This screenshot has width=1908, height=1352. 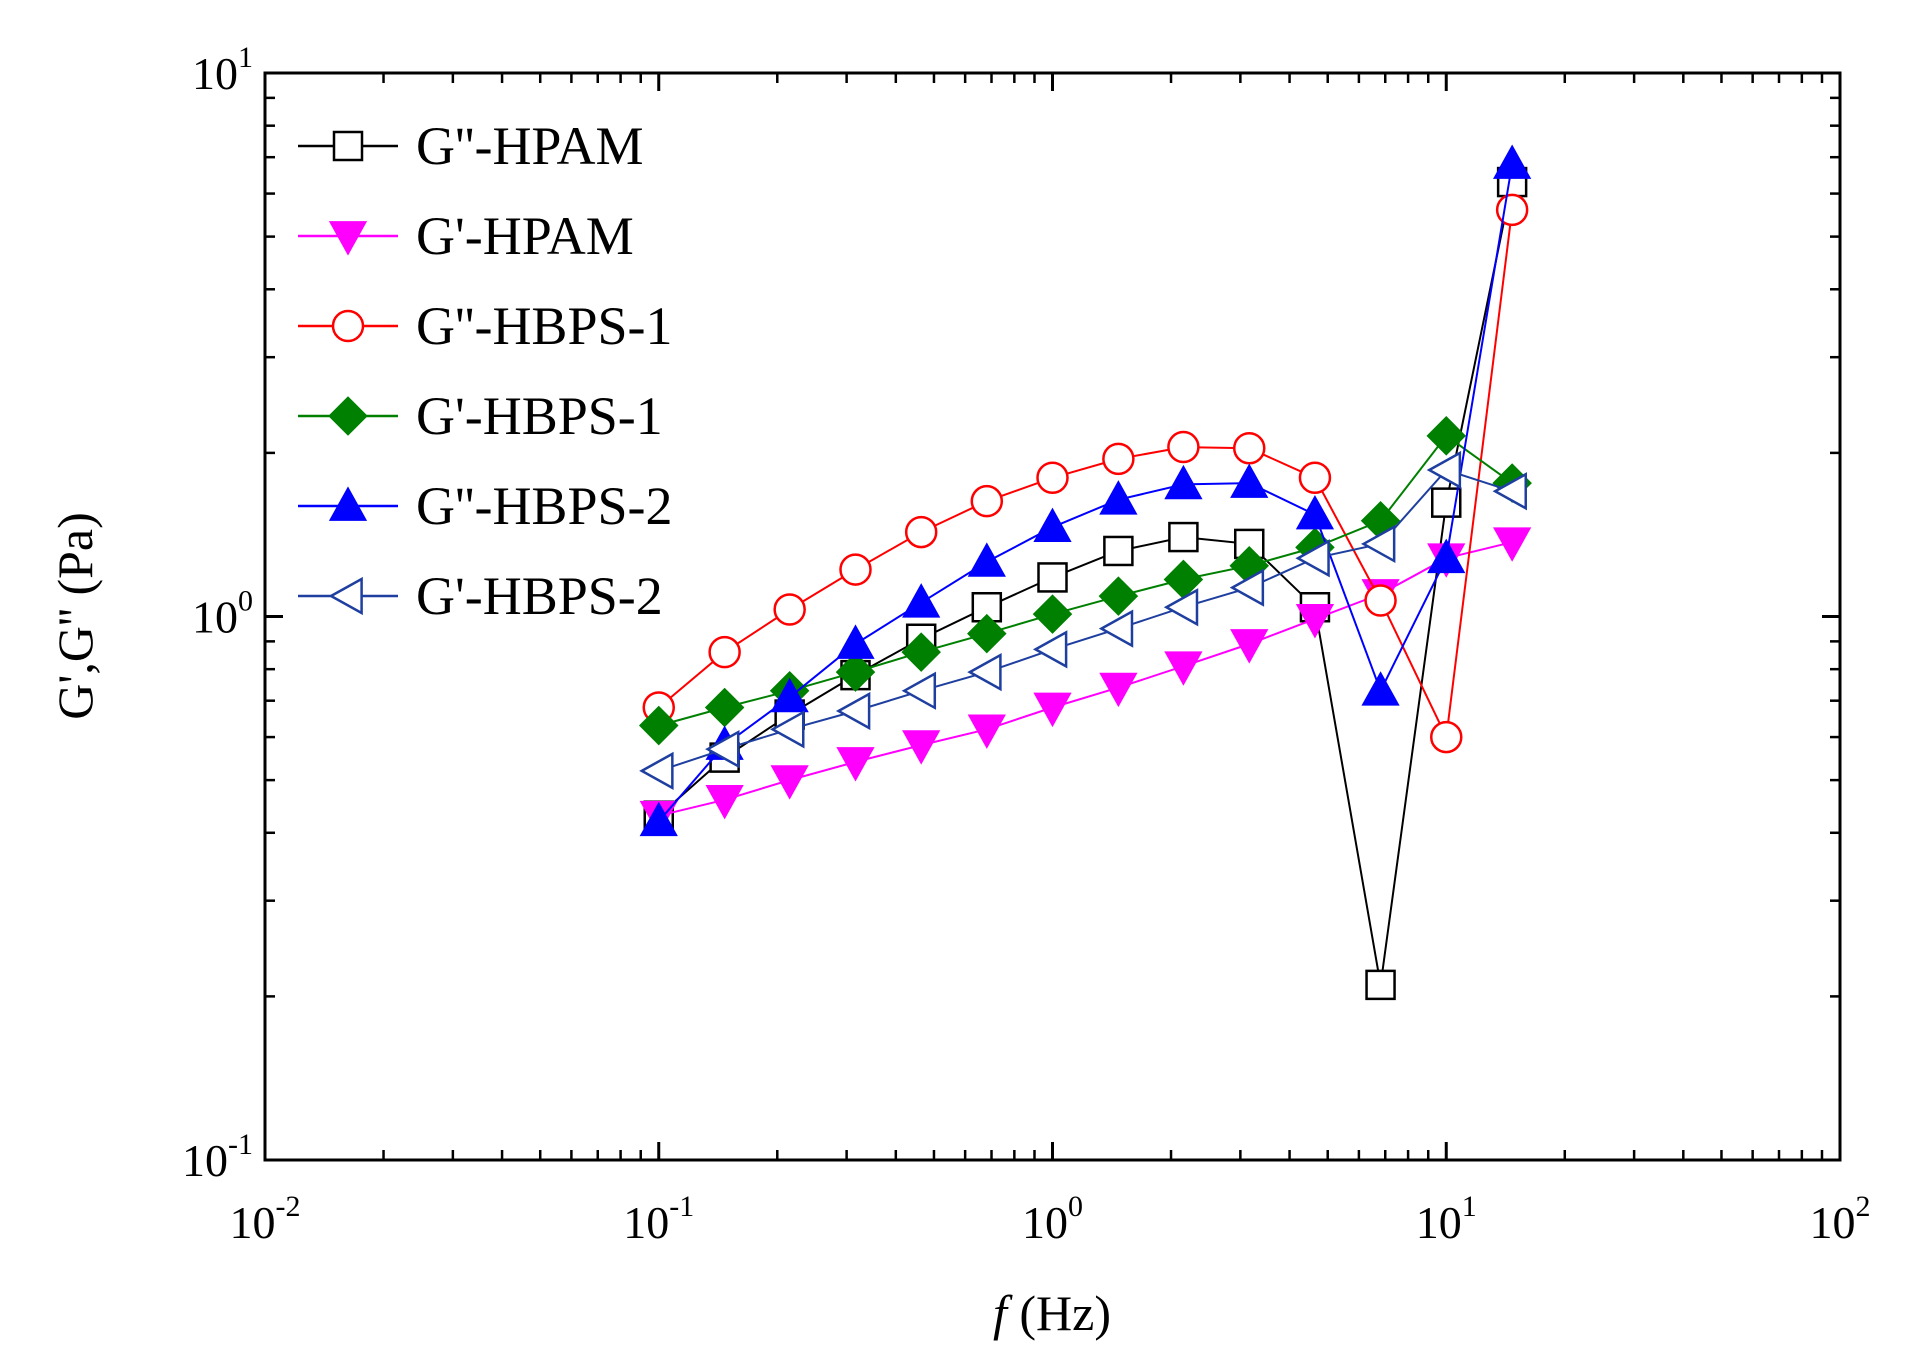 I want to click on legend-entry: G''-HPAM, so click(x=471, y=146).